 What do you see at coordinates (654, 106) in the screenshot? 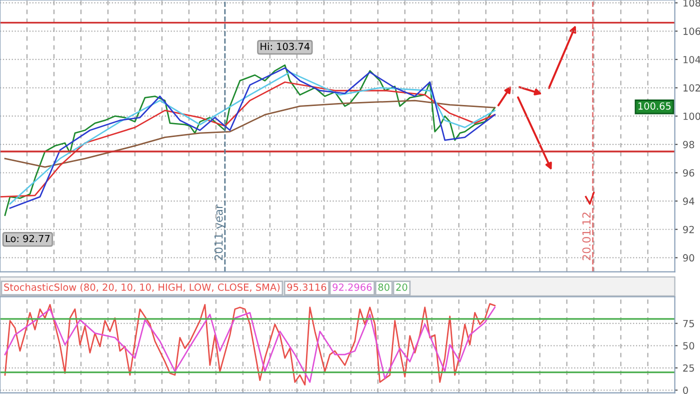
I see `annotation: 100.65` at bounding box center [654, 106].